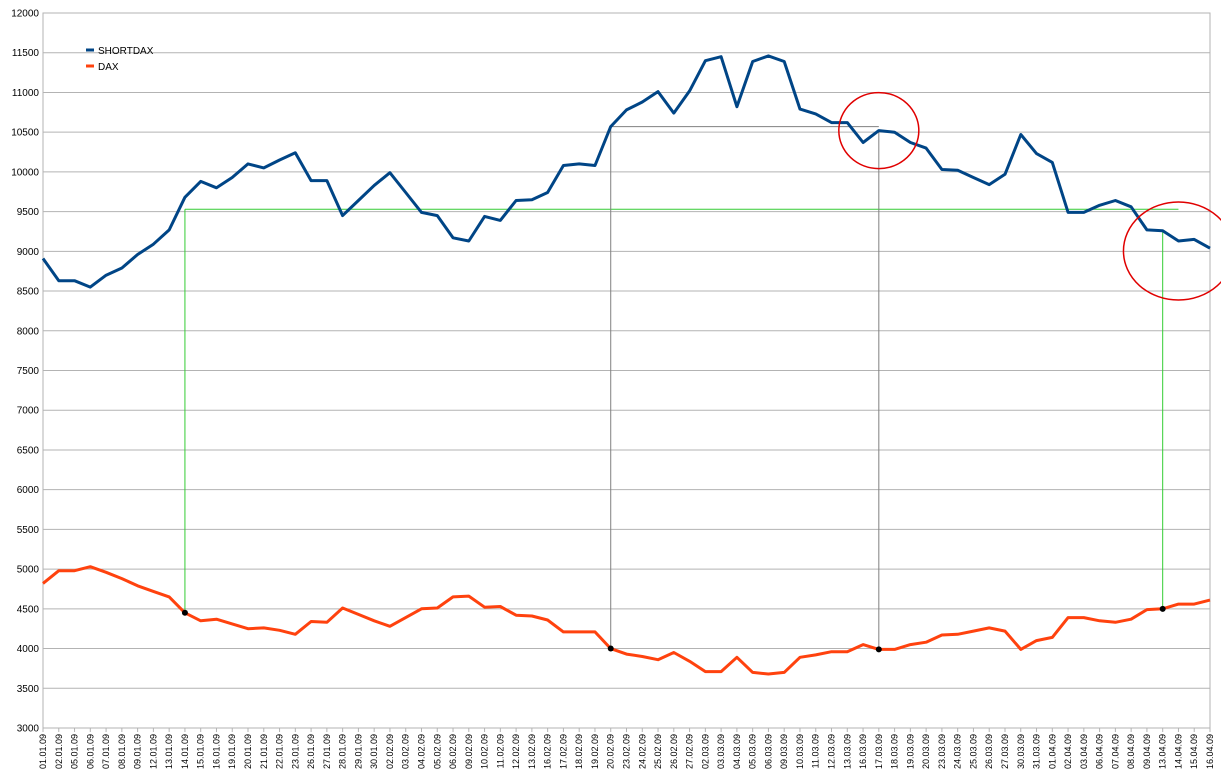 The height and width of the screenshot is (782, 1221). What do you see at coordinates (768, 751) in the screenshot?
I see `x-tick-label: 06.03.09` at bounding box center [768, 751].